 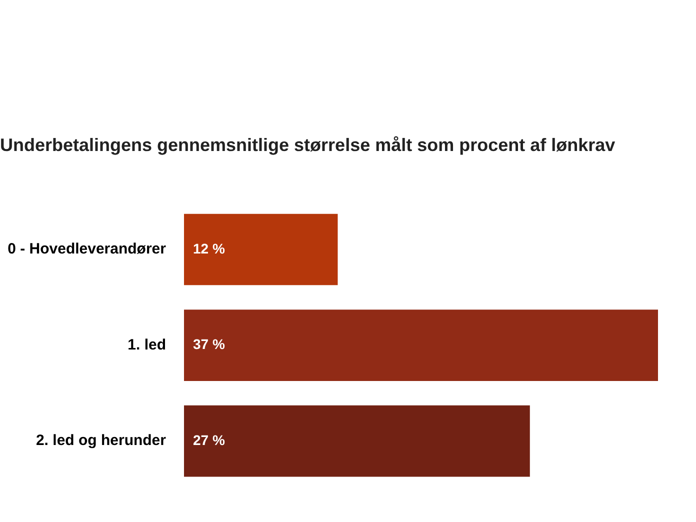 I want to click on chart-title: Underbetalingens gennemsnitlige størrelse målt som procent af lønkrav, so click(x=308, y=144).